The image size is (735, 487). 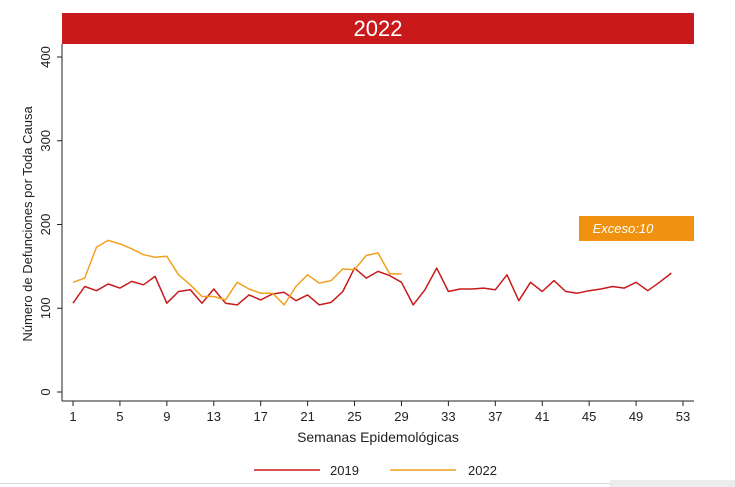 What do you see at coordinates (379, 412) in the screenshot?
I see `x-ticks: 1 5 9 13 17 21 25 29 33 37 41 45 49 53` at bounding box center [379, 412].